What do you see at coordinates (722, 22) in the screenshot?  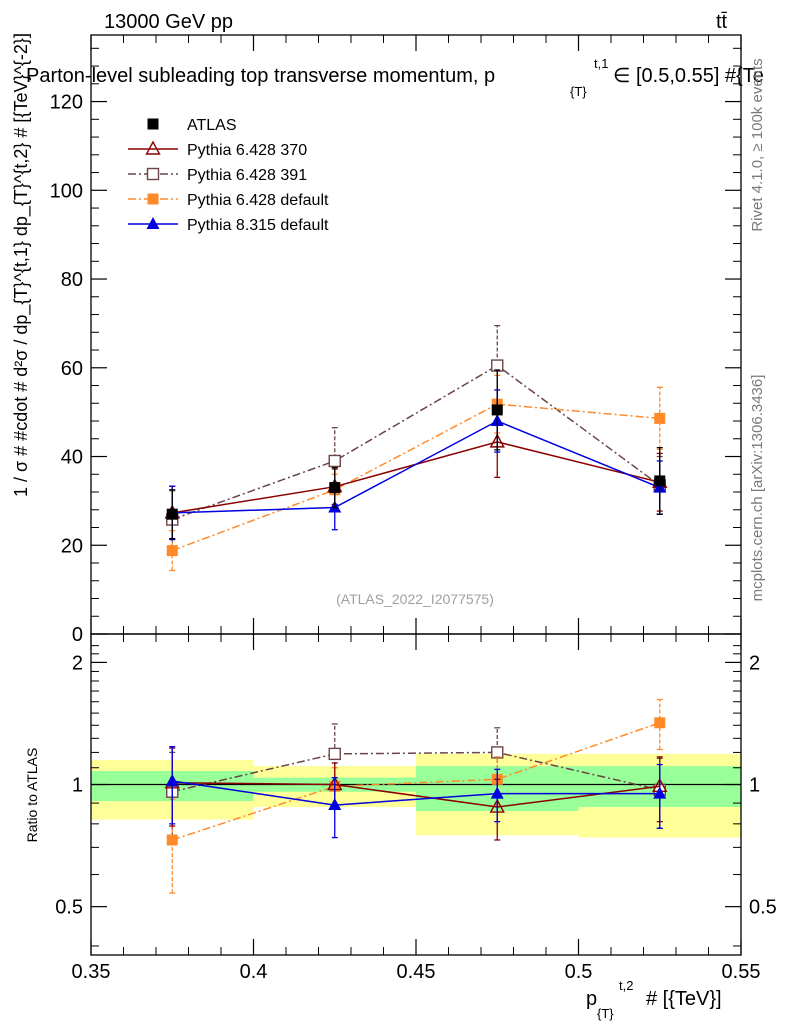 I see `process-label: tt̄` at bounding box center [722, 22].